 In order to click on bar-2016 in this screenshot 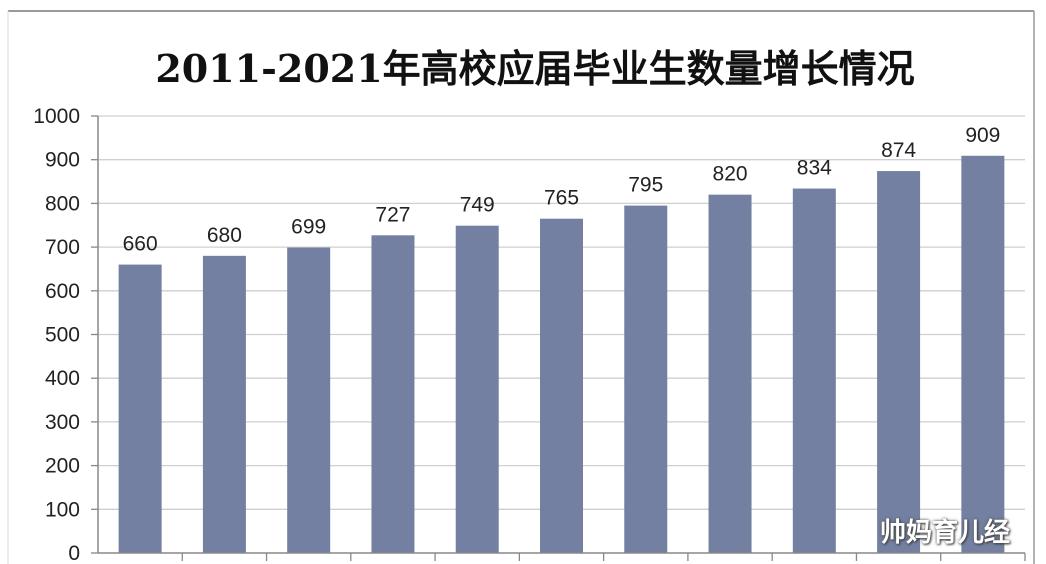, I will do `click(561, 385)`.